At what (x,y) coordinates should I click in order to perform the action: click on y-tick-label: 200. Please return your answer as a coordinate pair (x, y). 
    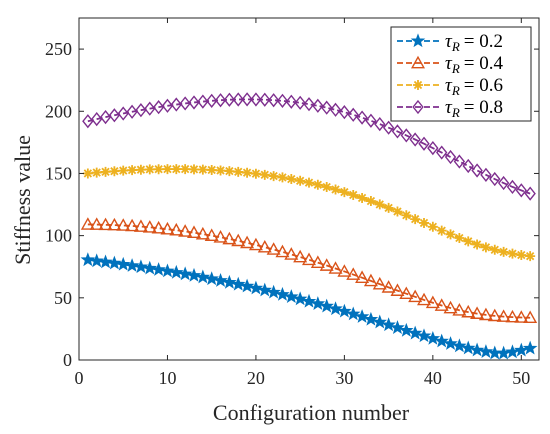
    Looking at the image, I should click on (58, 111).